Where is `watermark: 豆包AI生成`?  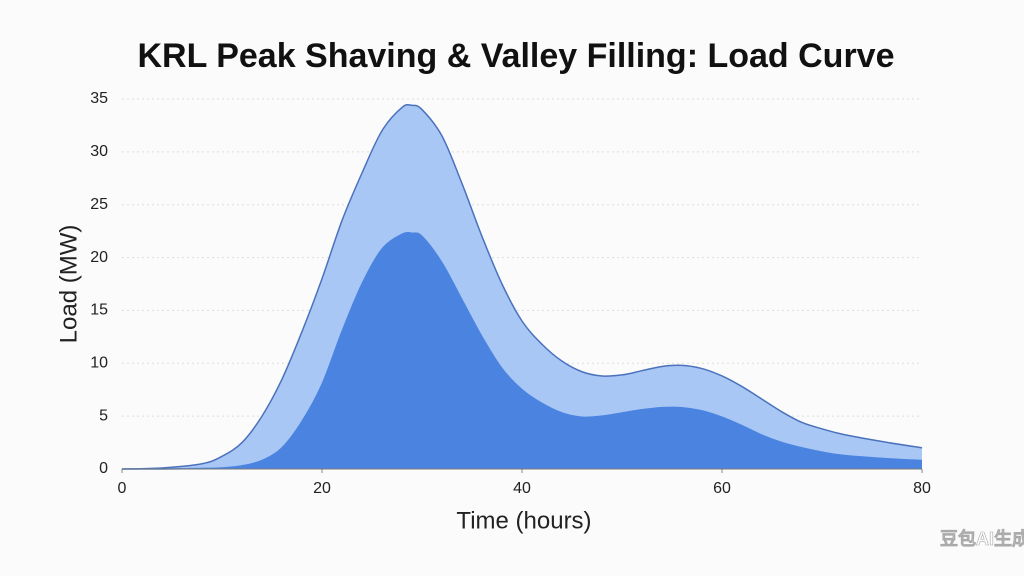 watermark: 豆包AI生成 is located at coordinates (982, 538).